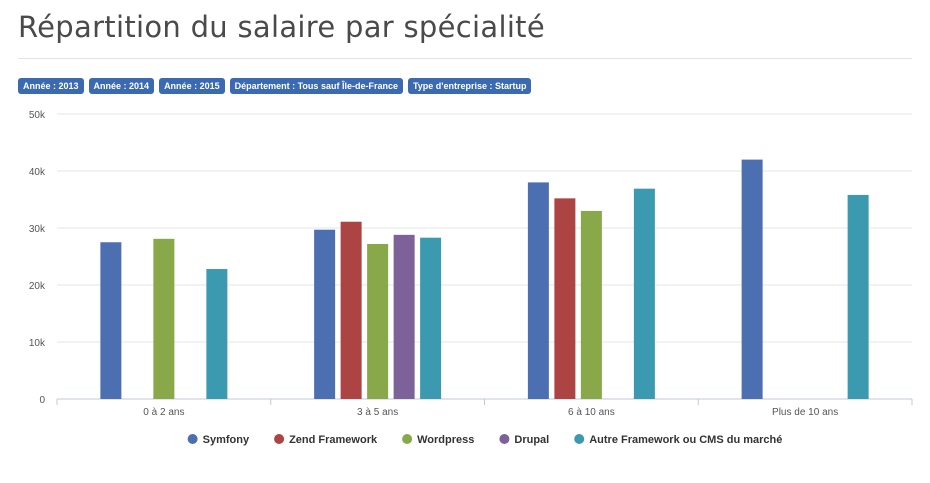 This screenshot has height=483, width=930. I want to click on legend-marker-symfony, so click(192, 439).